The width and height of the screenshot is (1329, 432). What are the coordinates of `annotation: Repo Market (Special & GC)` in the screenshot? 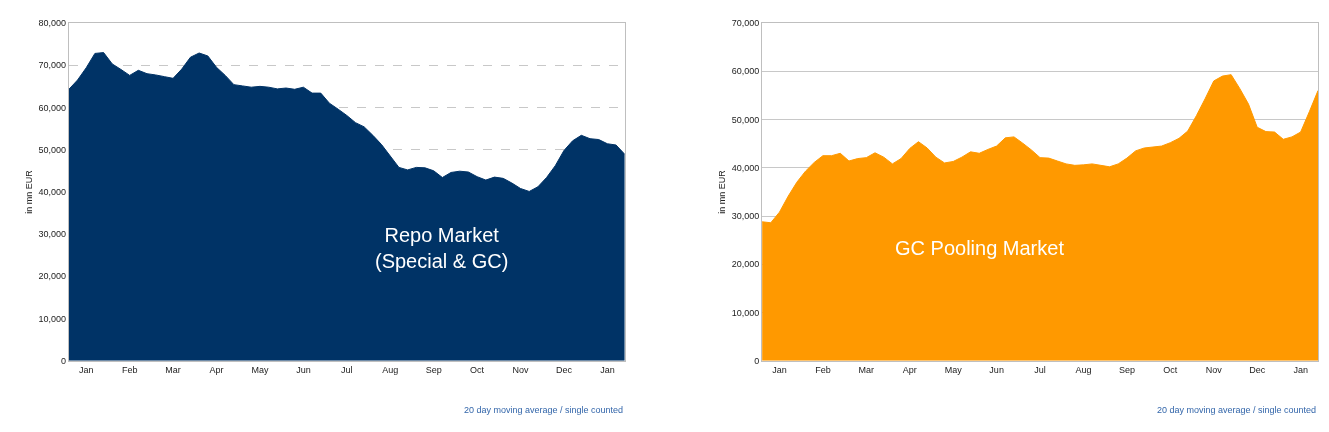 It's located at (442, 248).